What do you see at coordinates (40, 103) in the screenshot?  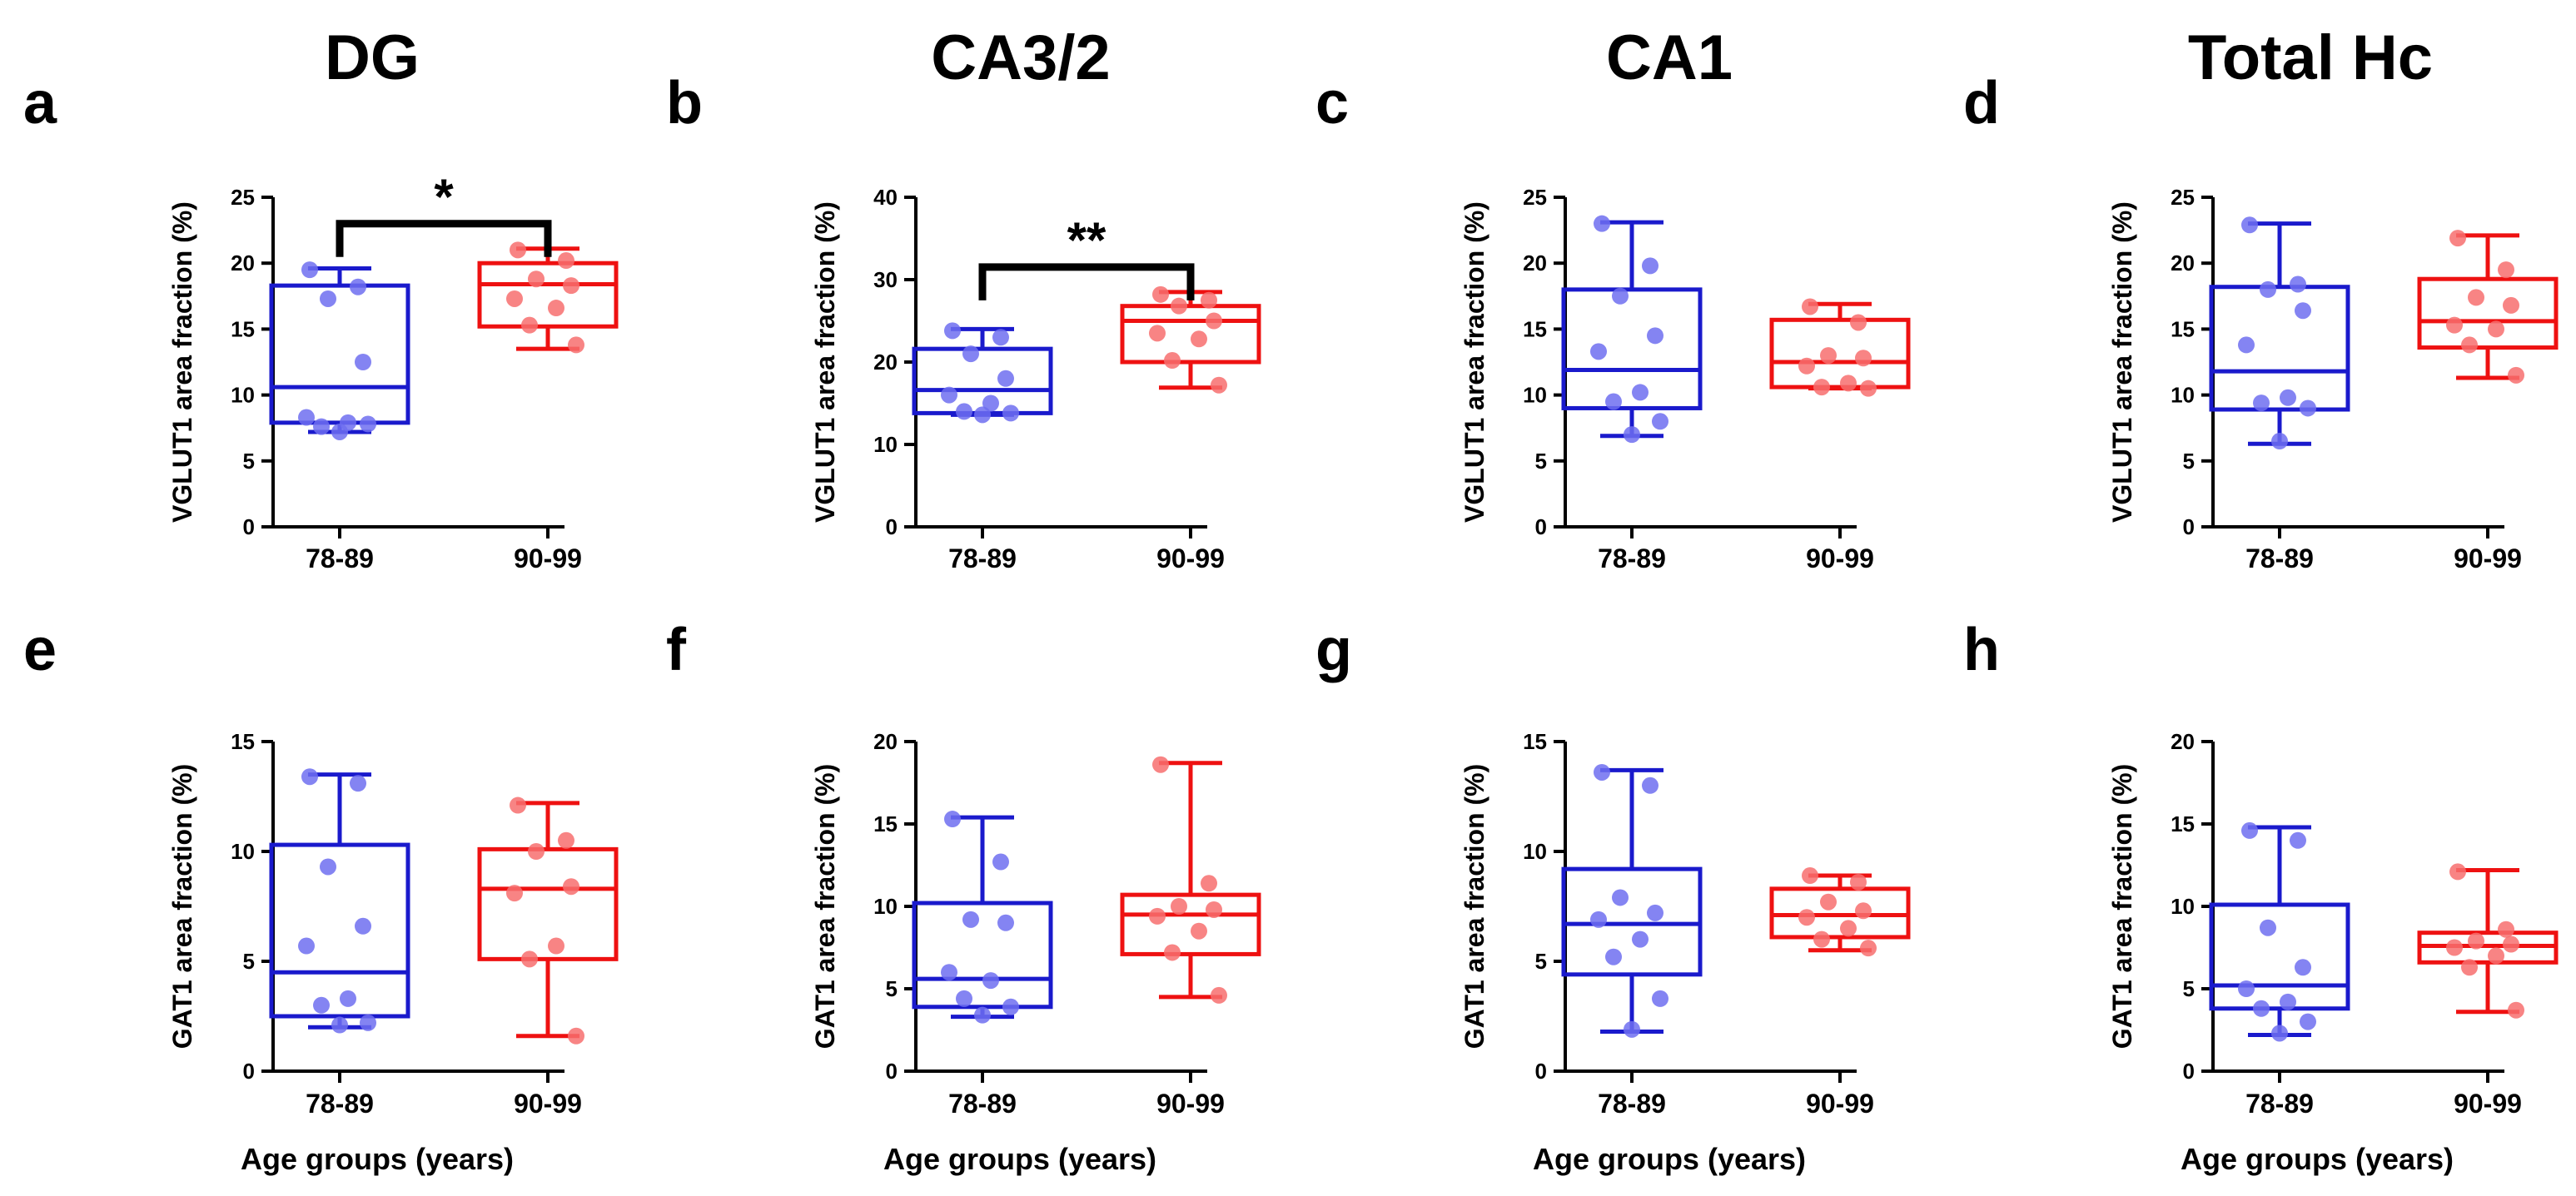 I see `panel-letter-a: a` at bounding box center [40, 103].